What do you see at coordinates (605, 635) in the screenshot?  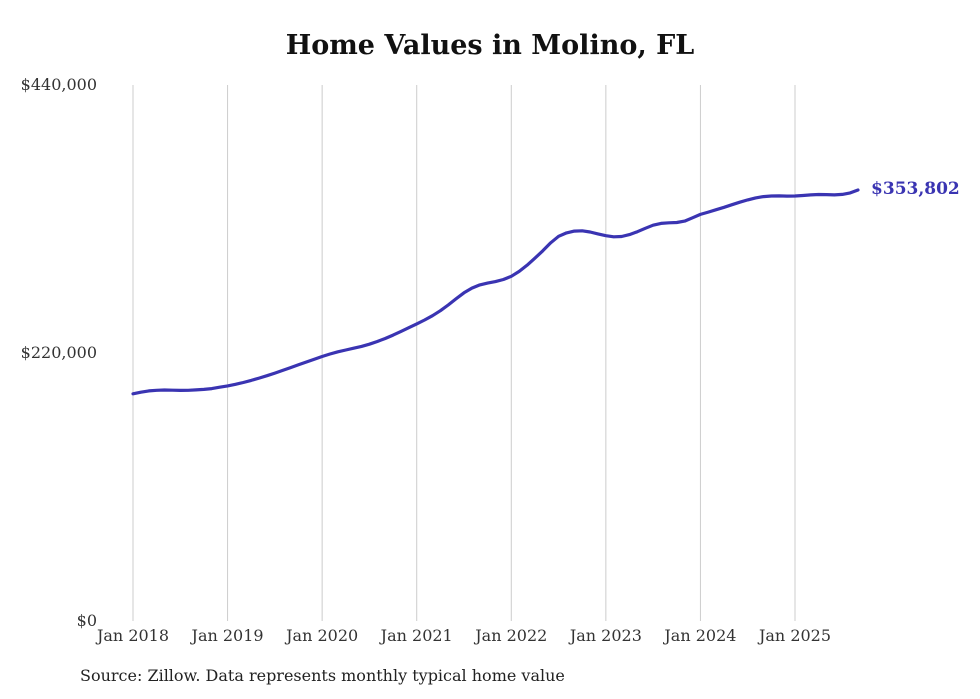 I see `x-tick-label: Jan 2023` at bounding box center [605, 635].